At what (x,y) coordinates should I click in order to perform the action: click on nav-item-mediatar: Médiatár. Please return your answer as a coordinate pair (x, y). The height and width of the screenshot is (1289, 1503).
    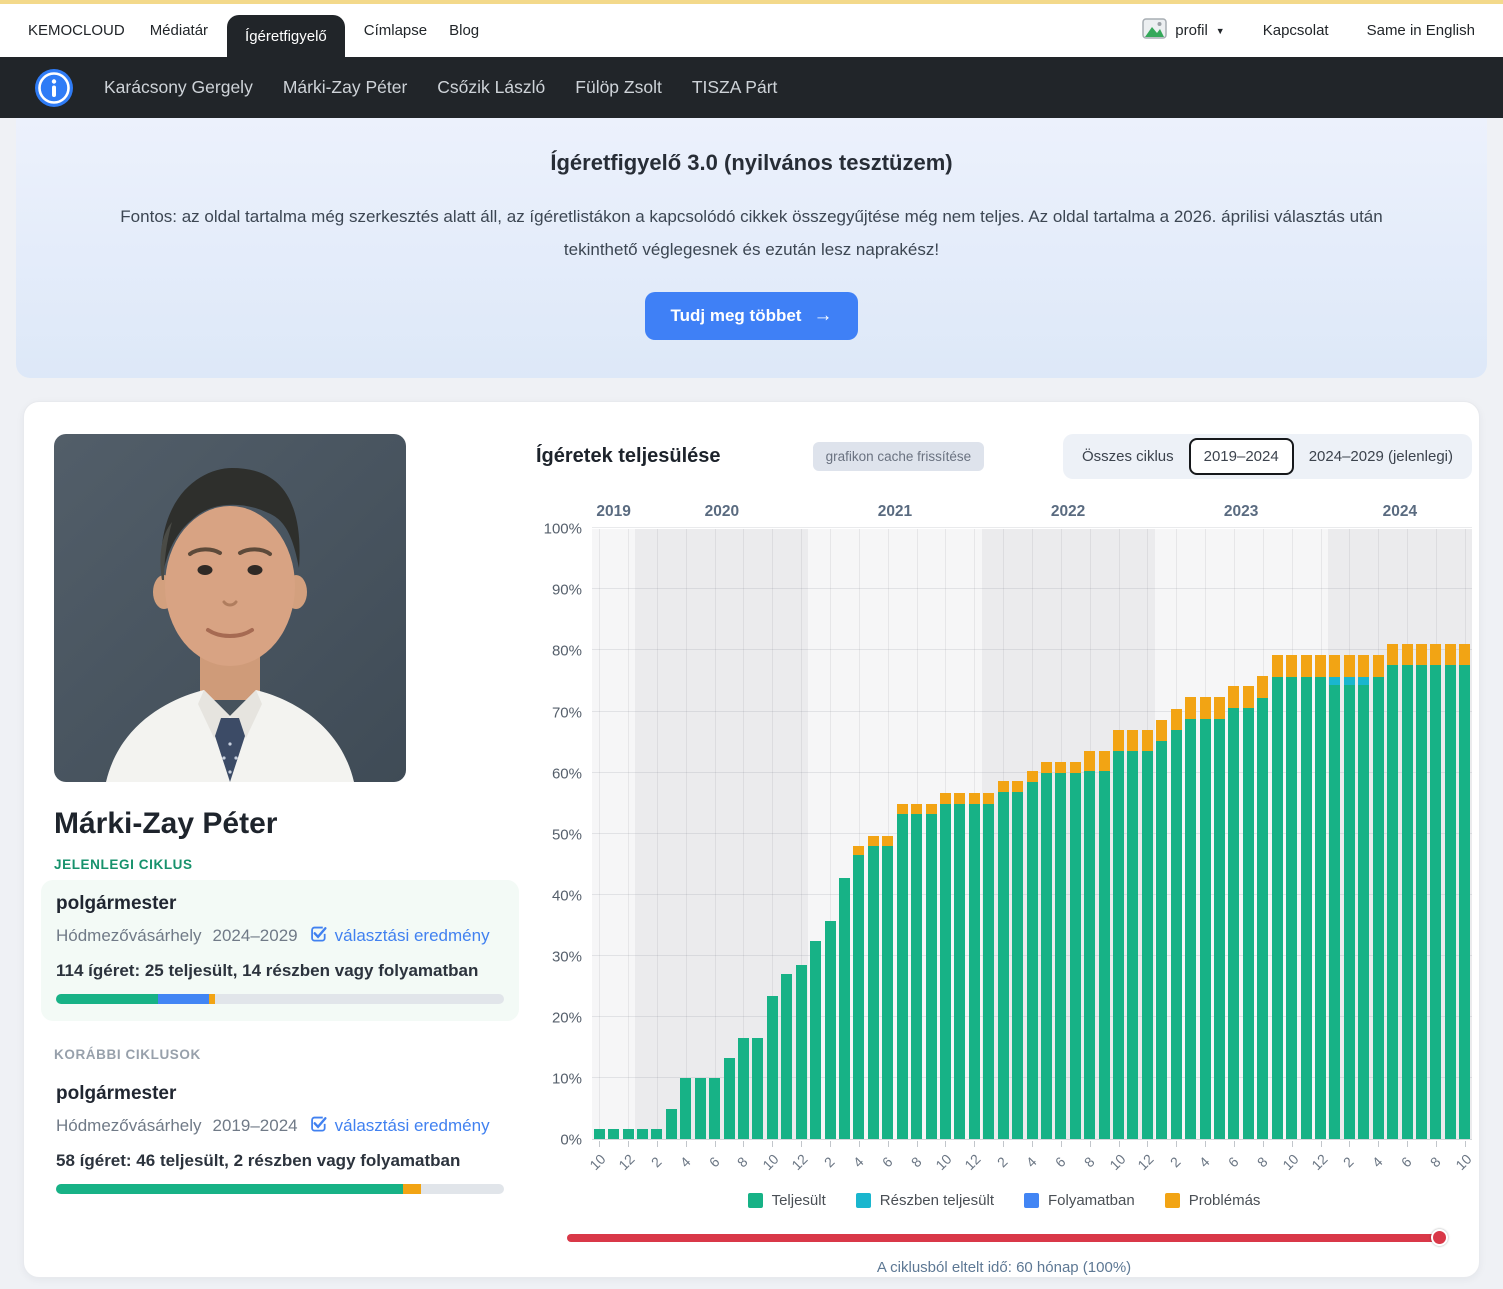
    Looking at the image, I should click on (179, 30).